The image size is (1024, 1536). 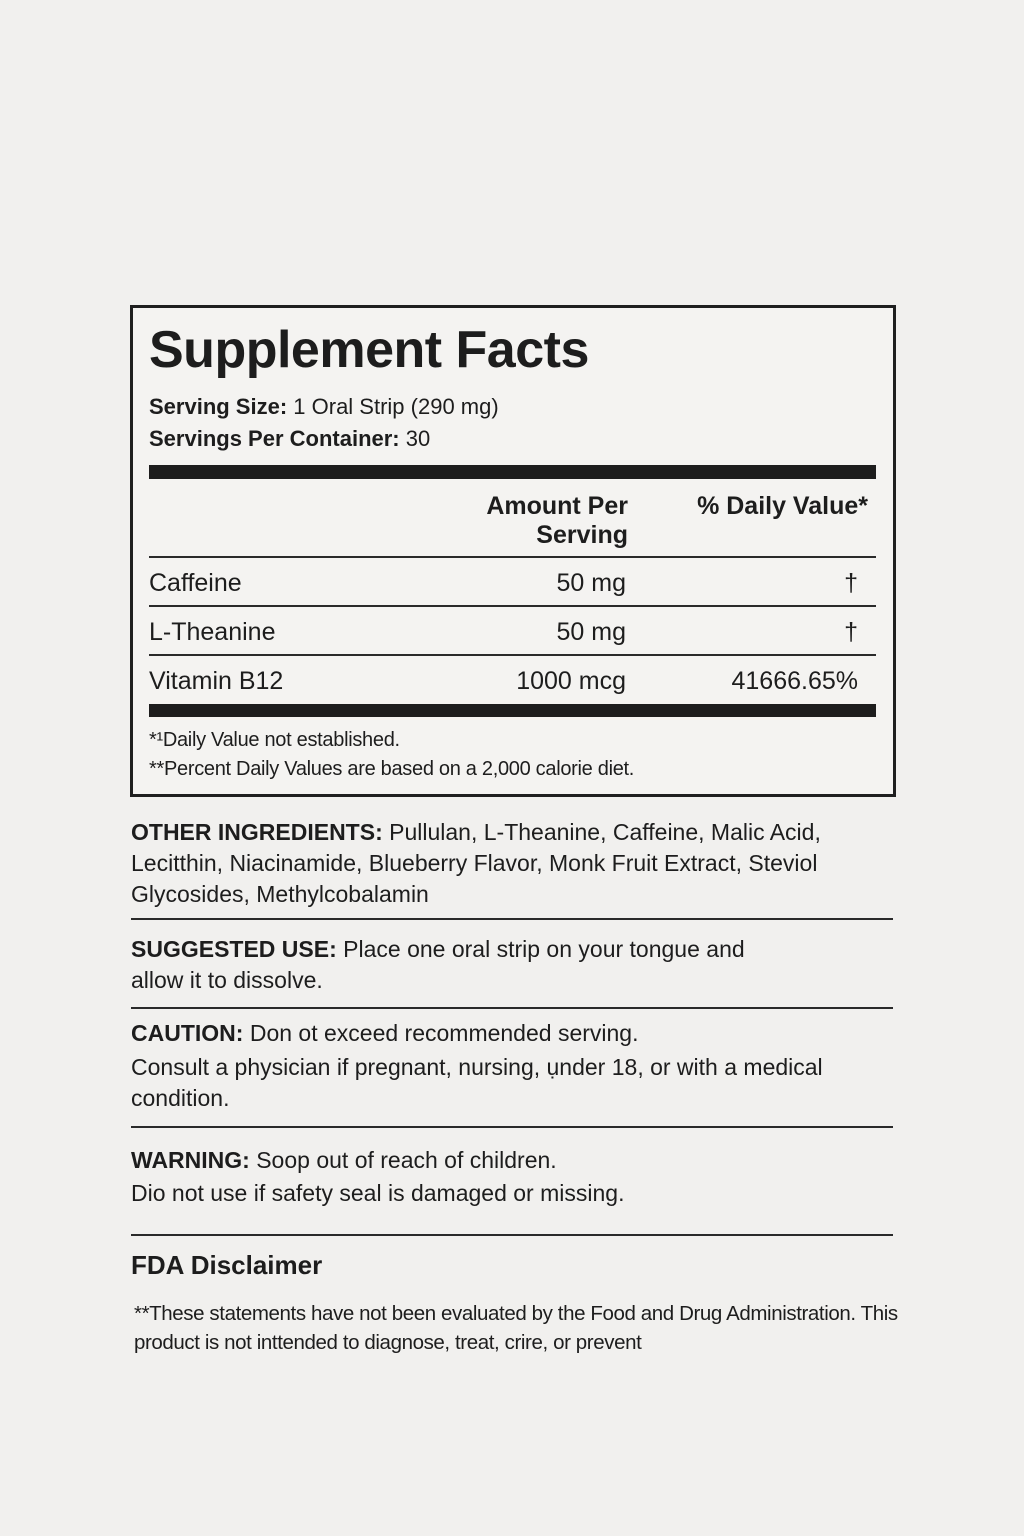 What do you see at coordinates (418, 438) in the screenshot?
I see `servings-value: 30` at bounding box center [418, 438].